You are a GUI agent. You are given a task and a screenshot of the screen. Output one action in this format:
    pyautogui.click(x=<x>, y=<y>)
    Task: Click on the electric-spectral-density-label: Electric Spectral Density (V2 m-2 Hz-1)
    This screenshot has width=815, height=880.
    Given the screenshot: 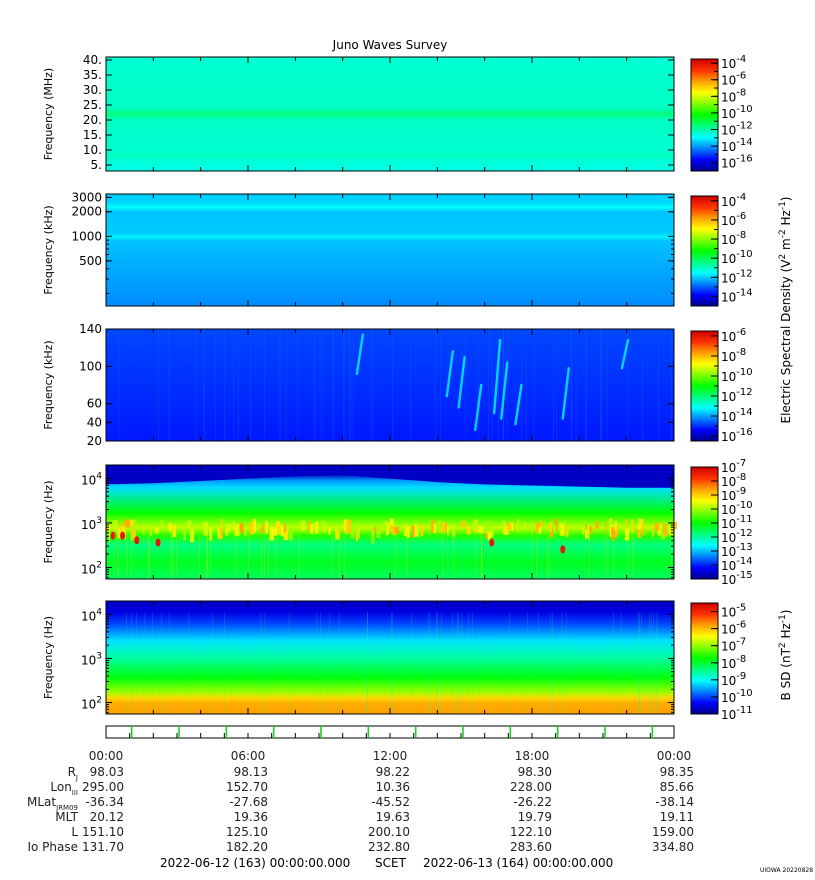 What is the action you would take?
    pyautogui.click(x=785, y=309)
    